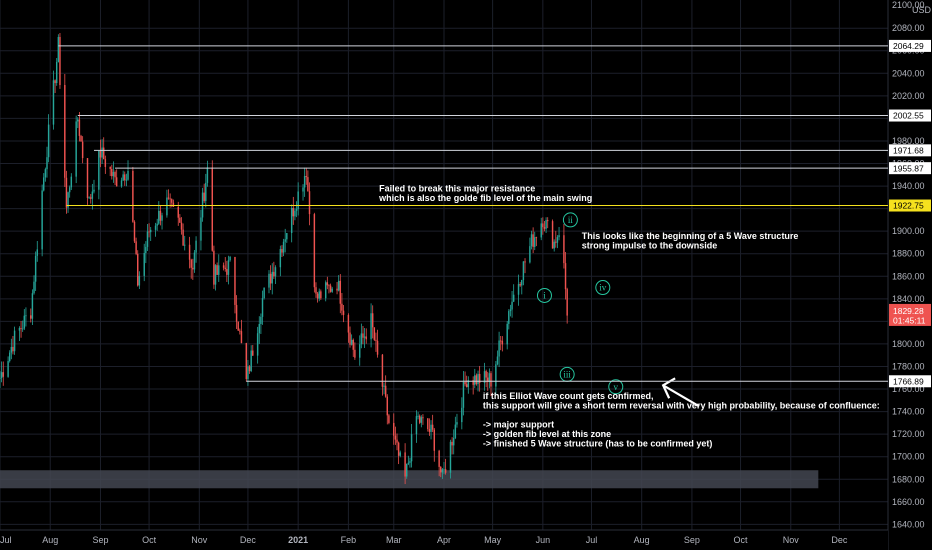 Image resolution: width=932 pixels, height=550 pixels. I want to click on x-tick-label: 2021, so click(298, 540).